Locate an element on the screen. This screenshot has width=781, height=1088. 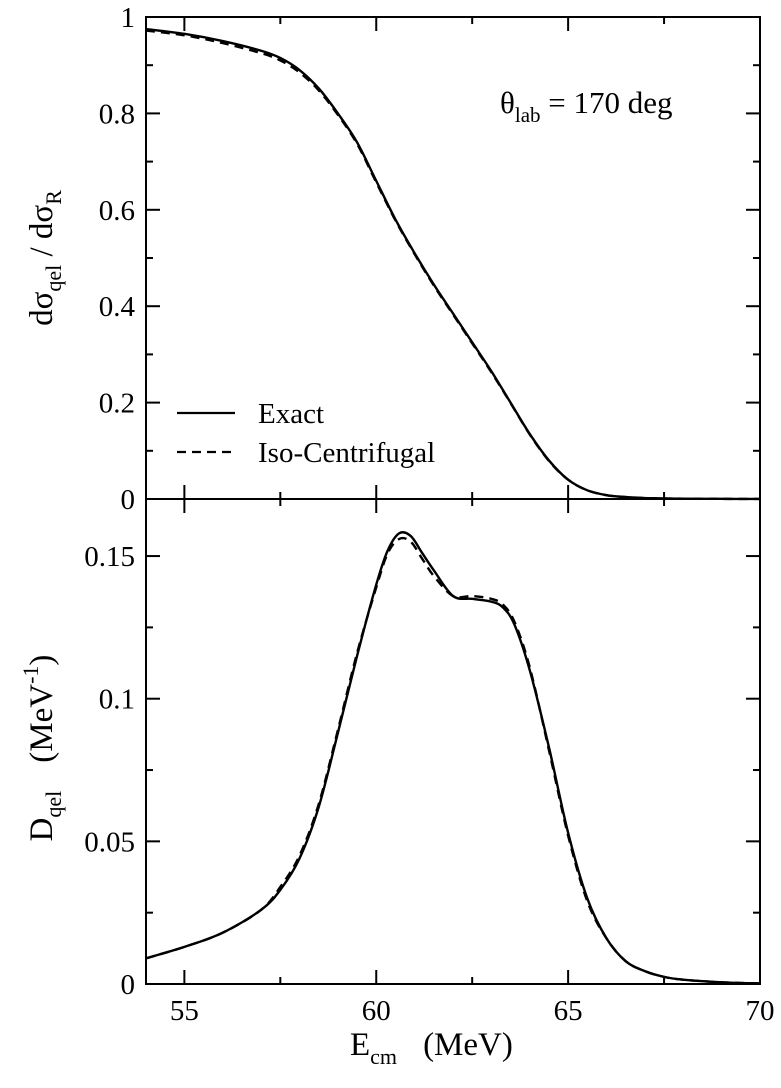
top-y-tick-label: 0 is located at coordinates (128, 500).